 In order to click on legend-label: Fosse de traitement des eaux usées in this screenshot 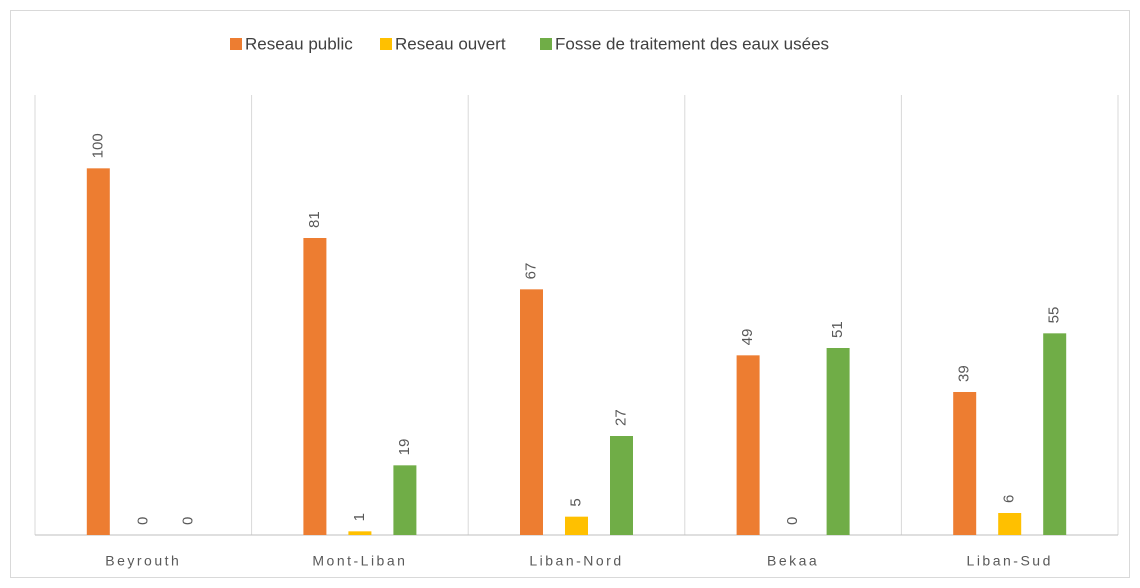, I will do `click(692, 43)`.